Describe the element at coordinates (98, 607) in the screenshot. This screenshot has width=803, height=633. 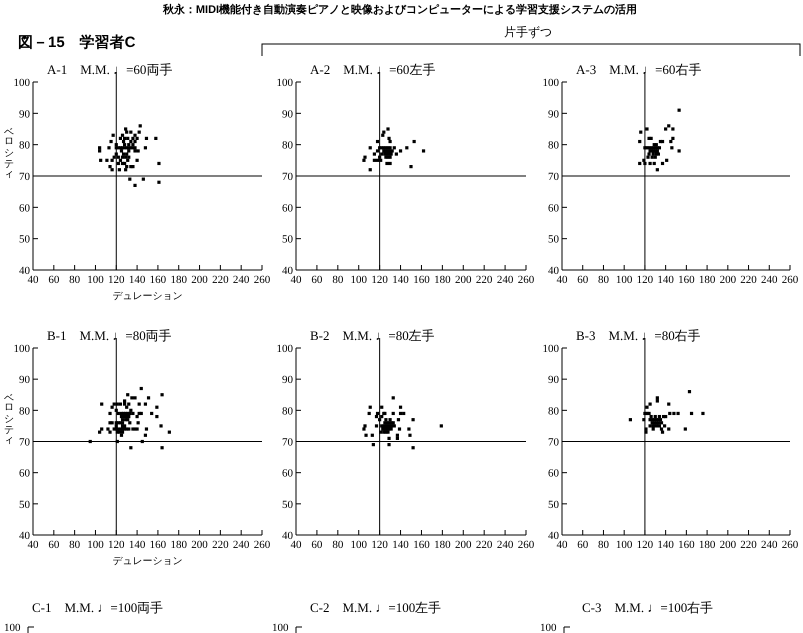
I see `text: C-1 M.M. ♩=100両手` at that location.